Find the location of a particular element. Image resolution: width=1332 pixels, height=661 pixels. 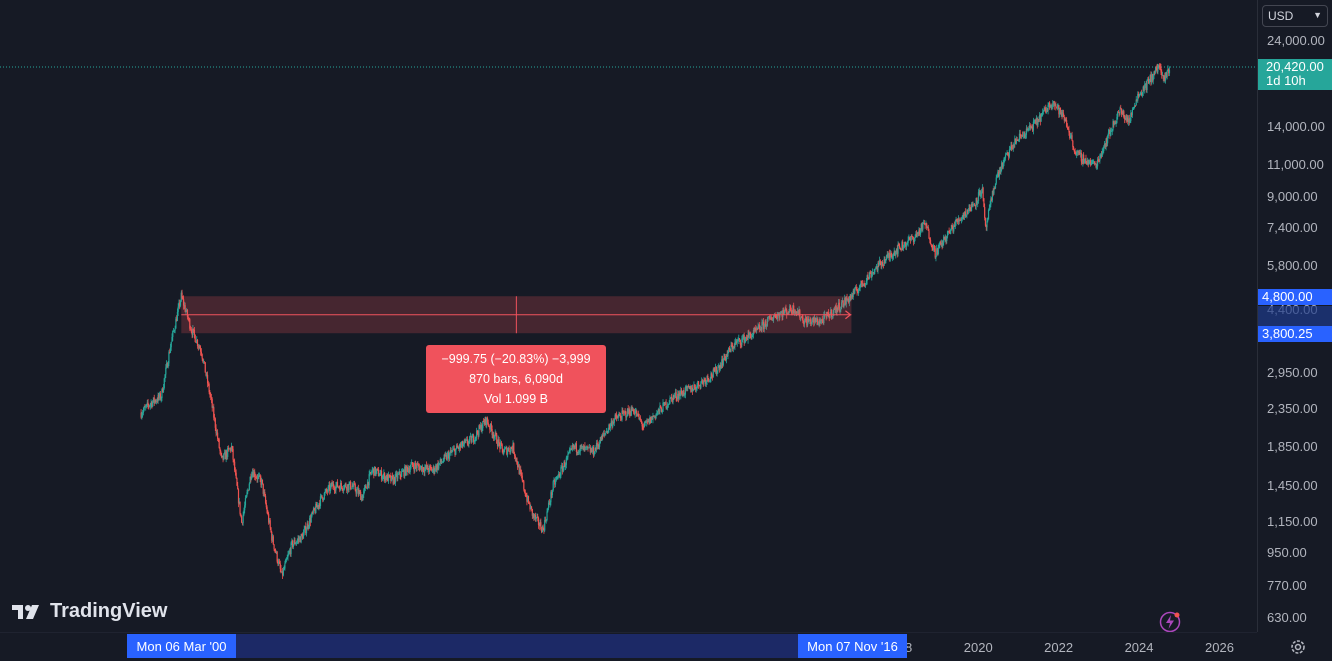

tradingview-logo: TradingView is located at coordinates (89, 611).